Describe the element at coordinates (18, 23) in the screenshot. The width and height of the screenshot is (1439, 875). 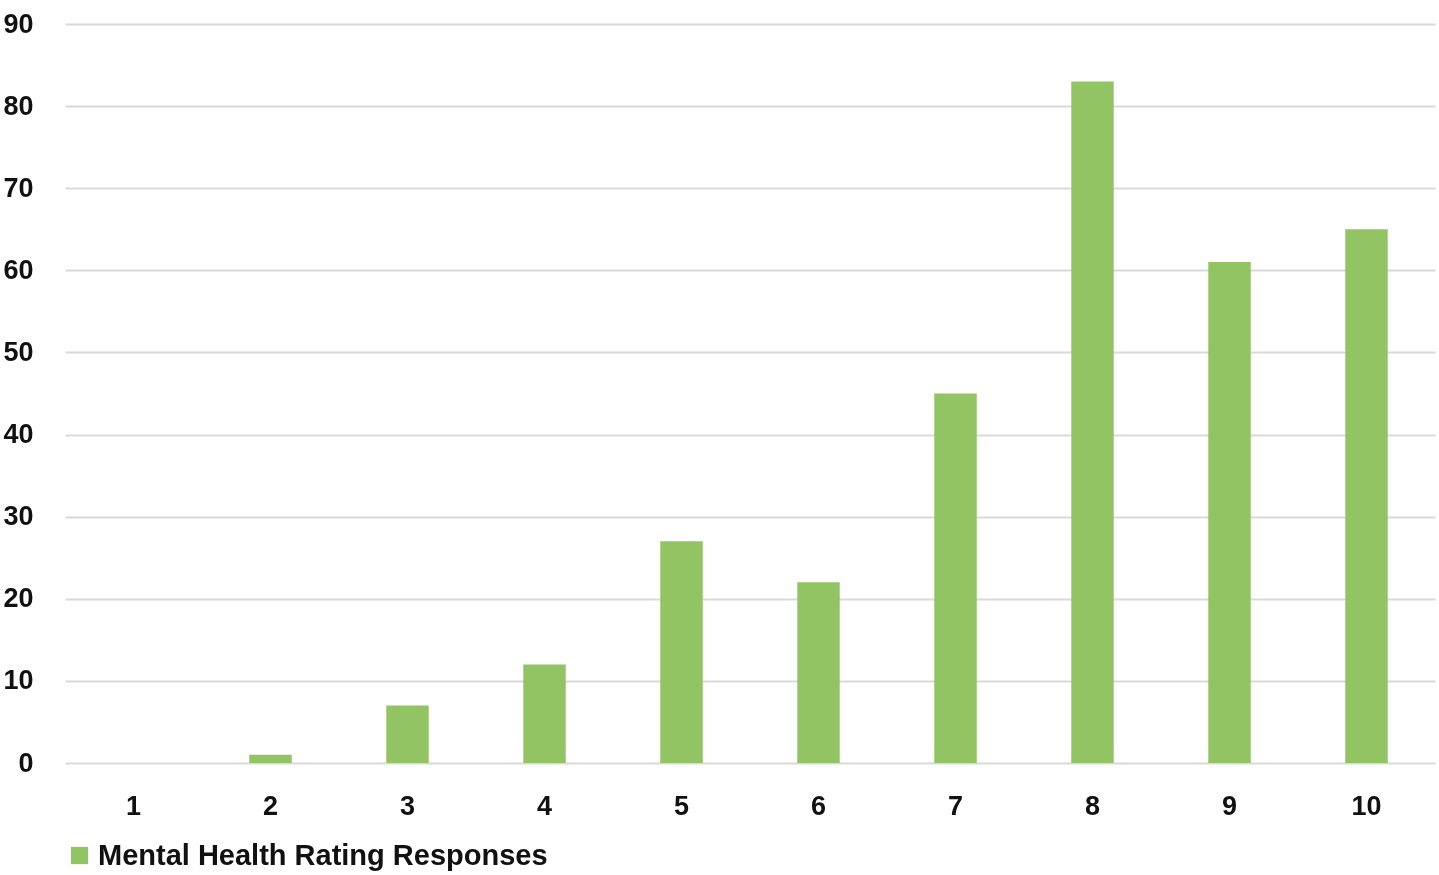
I see `y-tick-label: 90` at that location.